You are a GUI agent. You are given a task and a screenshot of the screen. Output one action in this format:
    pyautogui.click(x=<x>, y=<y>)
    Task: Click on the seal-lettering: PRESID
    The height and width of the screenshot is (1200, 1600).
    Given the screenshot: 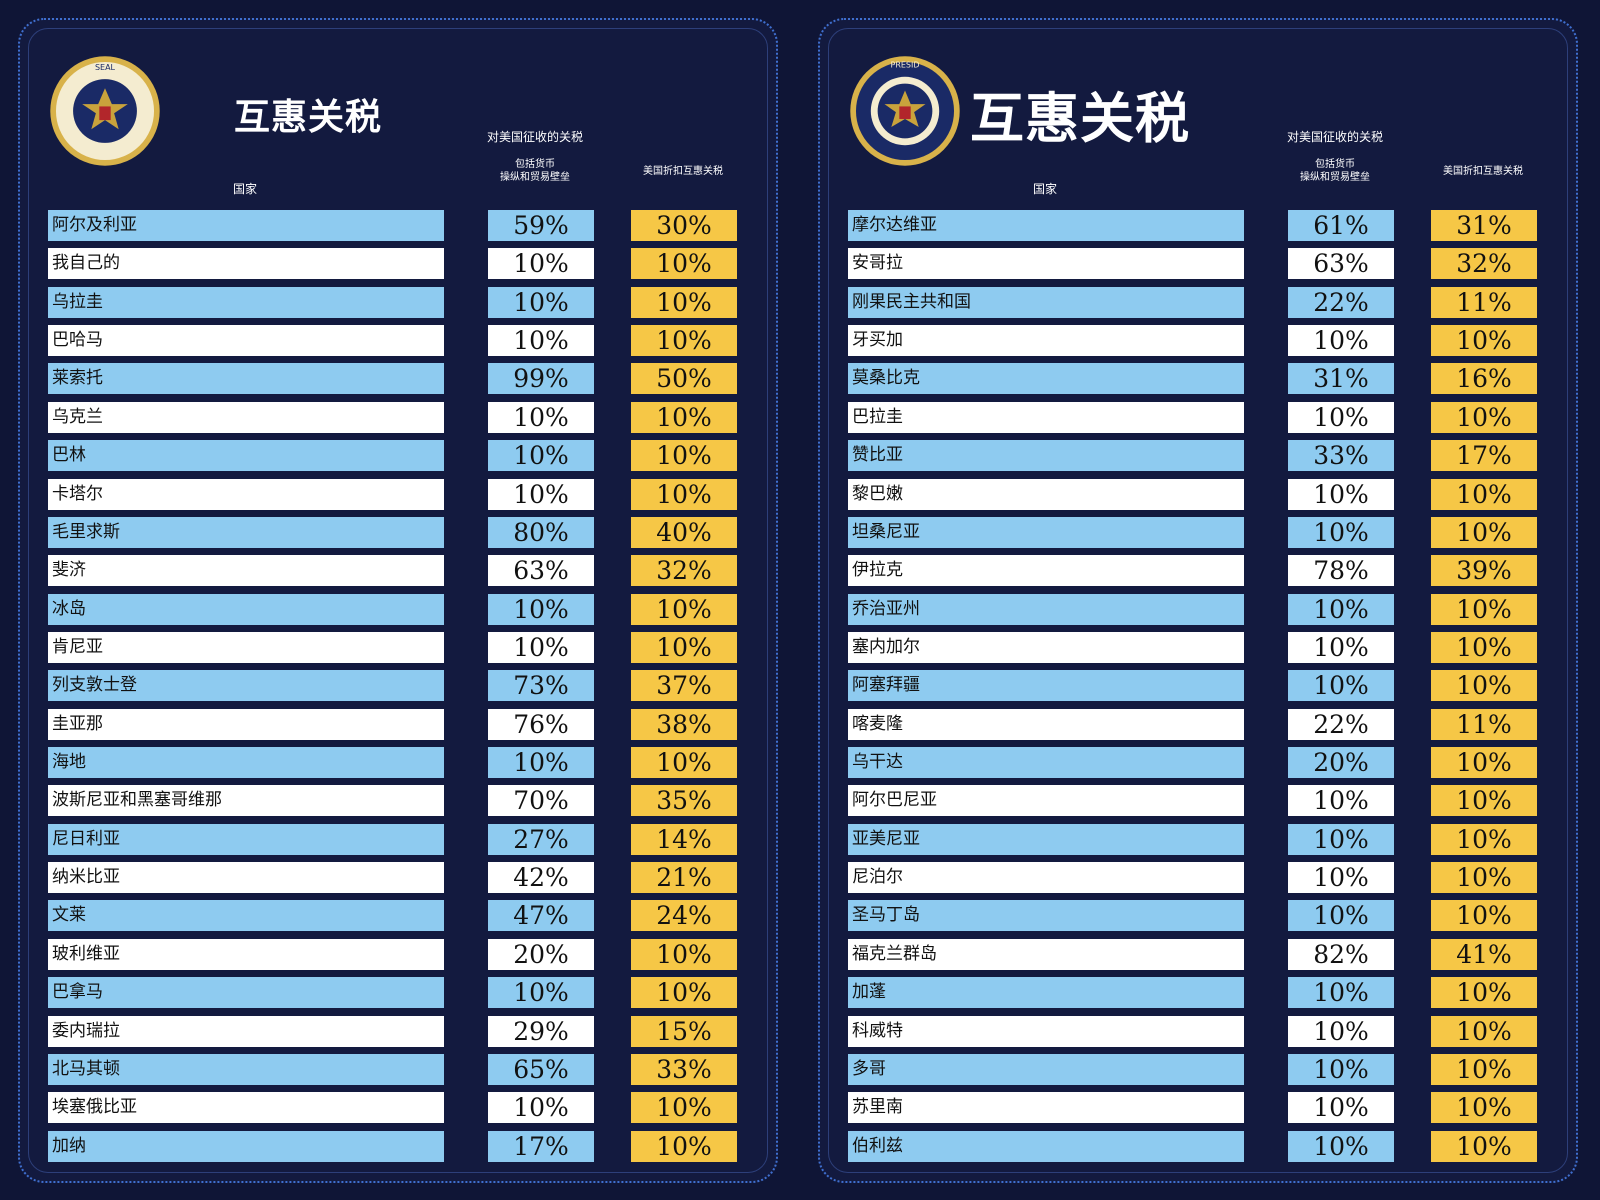 What is the action you would take?
    pyautogui.click(x=905, y=65)
    